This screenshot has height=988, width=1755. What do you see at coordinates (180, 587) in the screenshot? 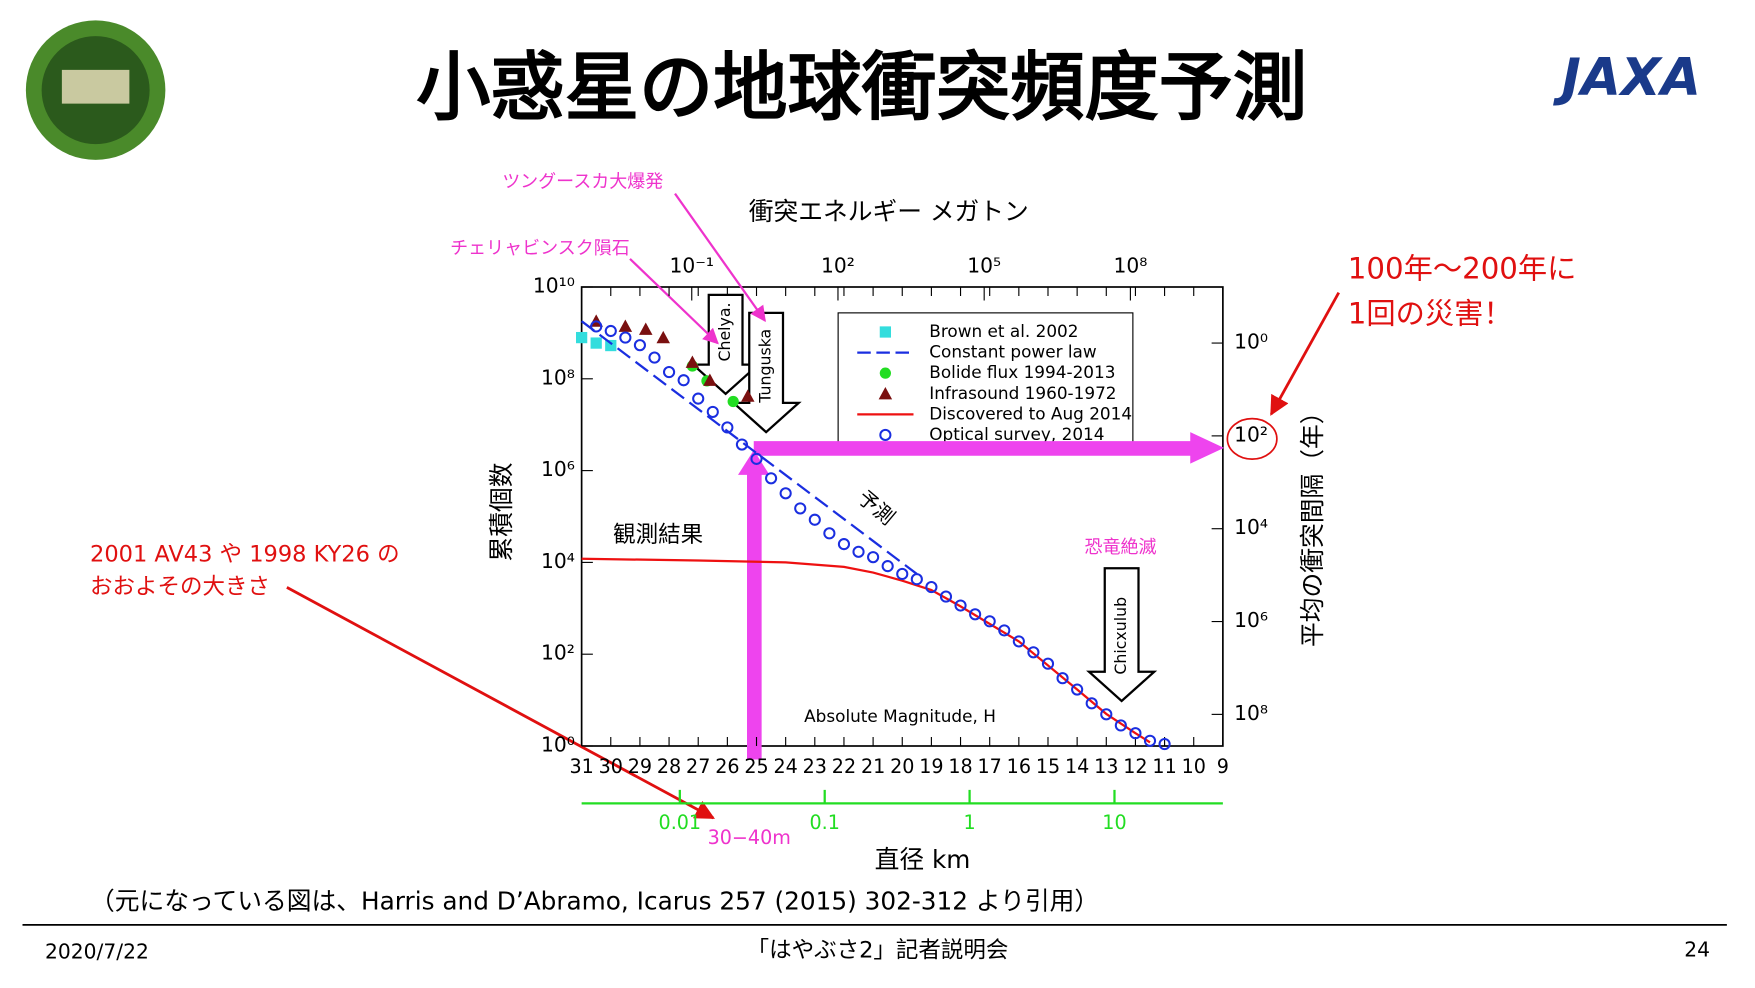
I see `callout: おおよその大きさ` at bounding box center [180, 587].